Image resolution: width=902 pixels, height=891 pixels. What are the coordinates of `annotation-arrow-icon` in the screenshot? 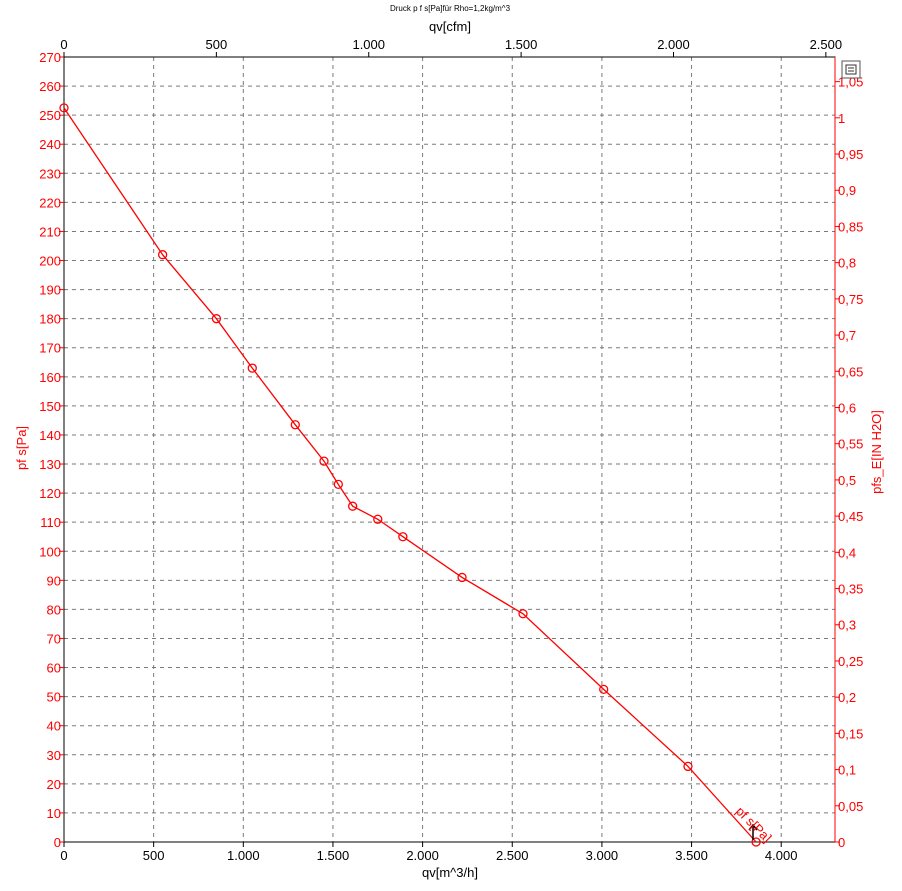 It's located at (753, 831).